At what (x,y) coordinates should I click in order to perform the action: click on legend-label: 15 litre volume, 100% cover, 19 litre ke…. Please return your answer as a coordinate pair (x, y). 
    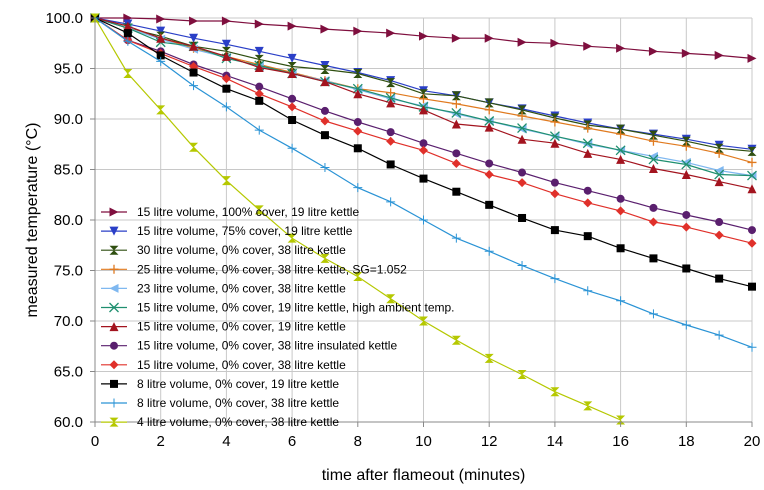
    Looking at the image, I should click on (248, 212).